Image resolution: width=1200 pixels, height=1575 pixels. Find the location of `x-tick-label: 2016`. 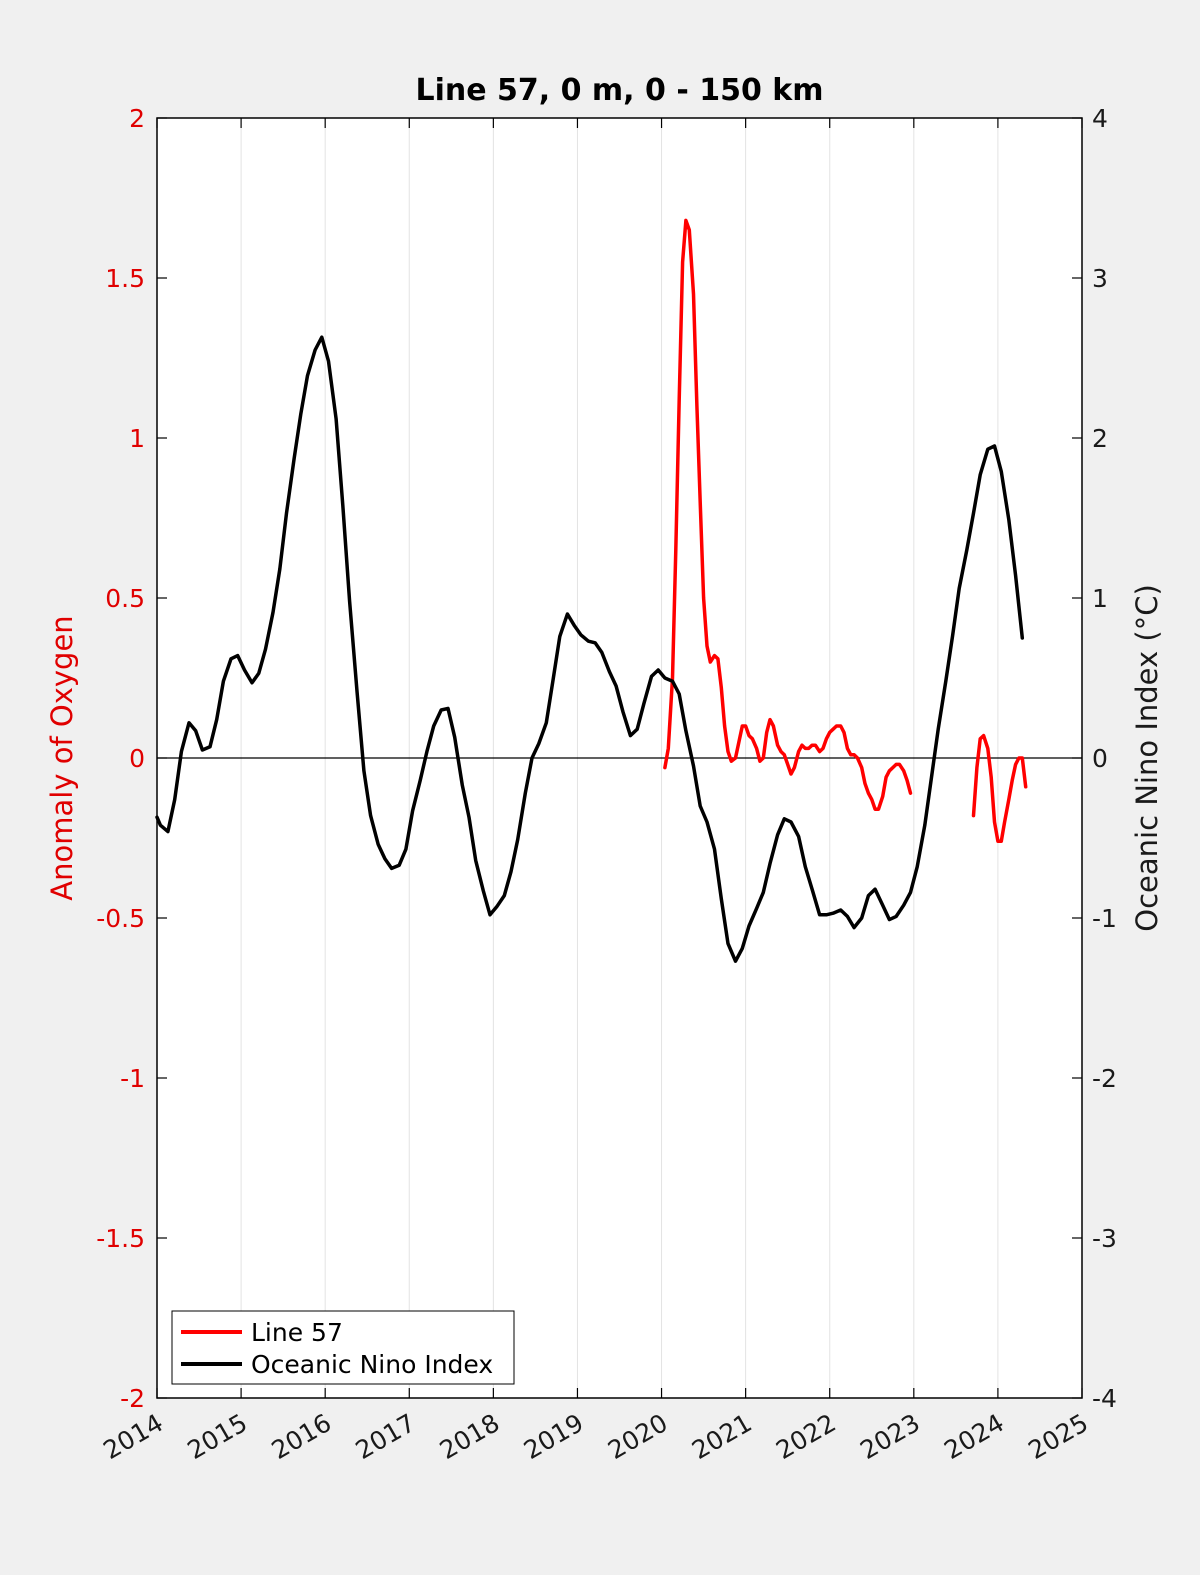

x-tick-label: 2016 is located at coordinates (302, 1436).